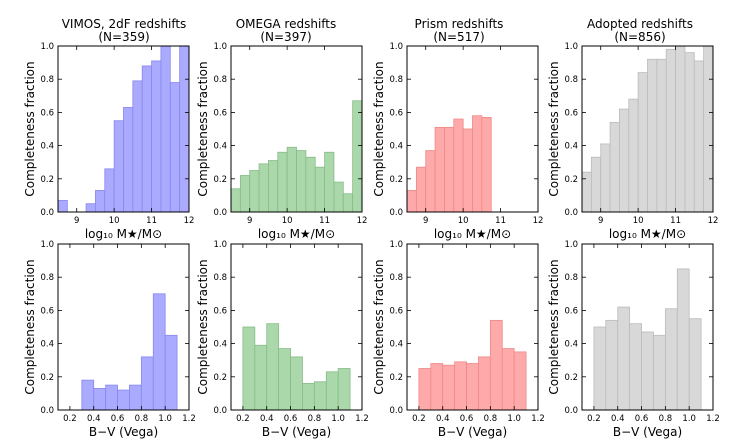  Describe the element at coordinates (396, 278) in the screenshot. I see `ytick-label-prism-color-4: 0.8` at that location.